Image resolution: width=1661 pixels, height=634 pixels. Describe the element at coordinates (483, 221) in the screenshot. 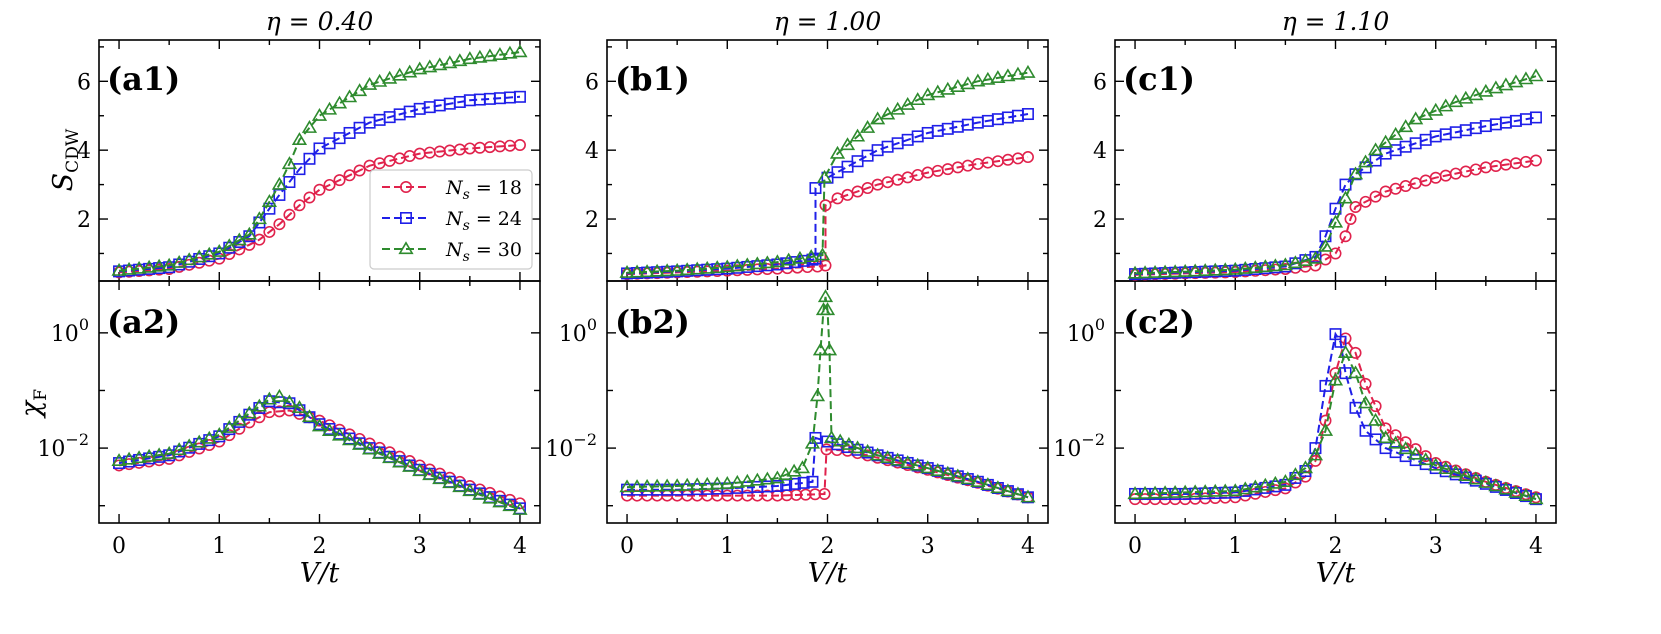

I see `legend-label: Ns = 24` at that location.